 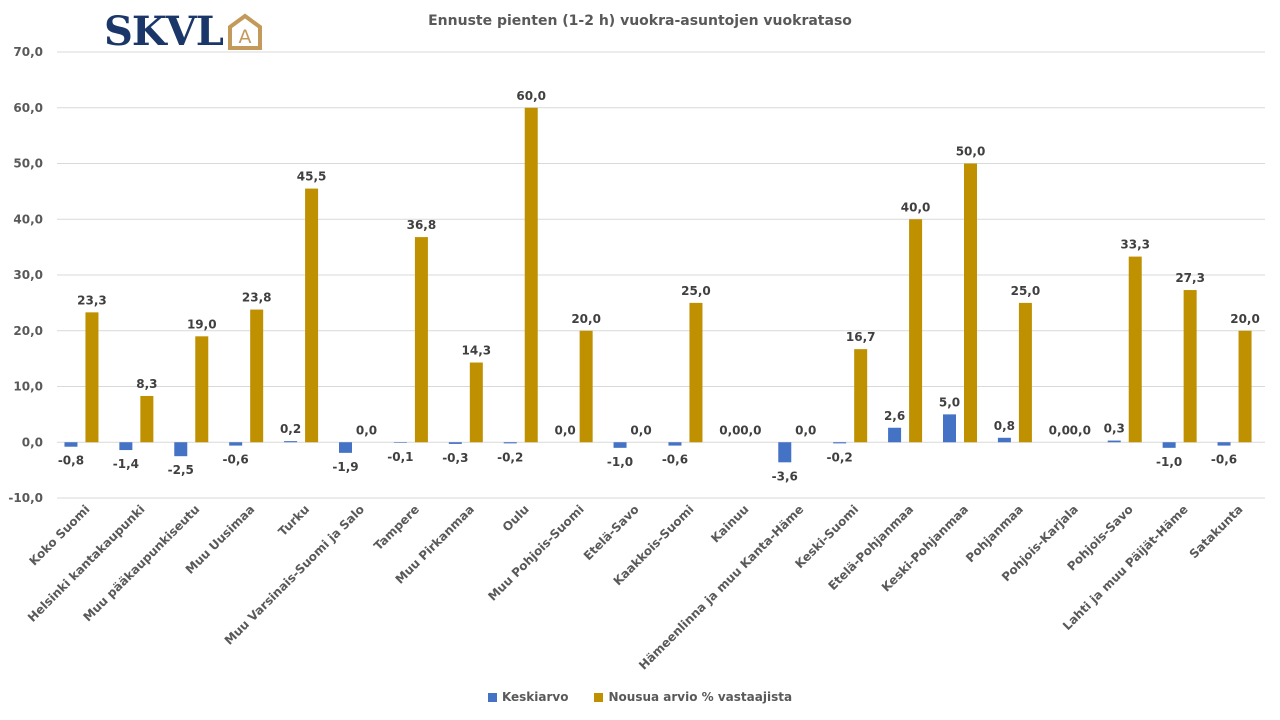 I want to click on category-label: Etelä-Savo, so click(x=611, y=532).